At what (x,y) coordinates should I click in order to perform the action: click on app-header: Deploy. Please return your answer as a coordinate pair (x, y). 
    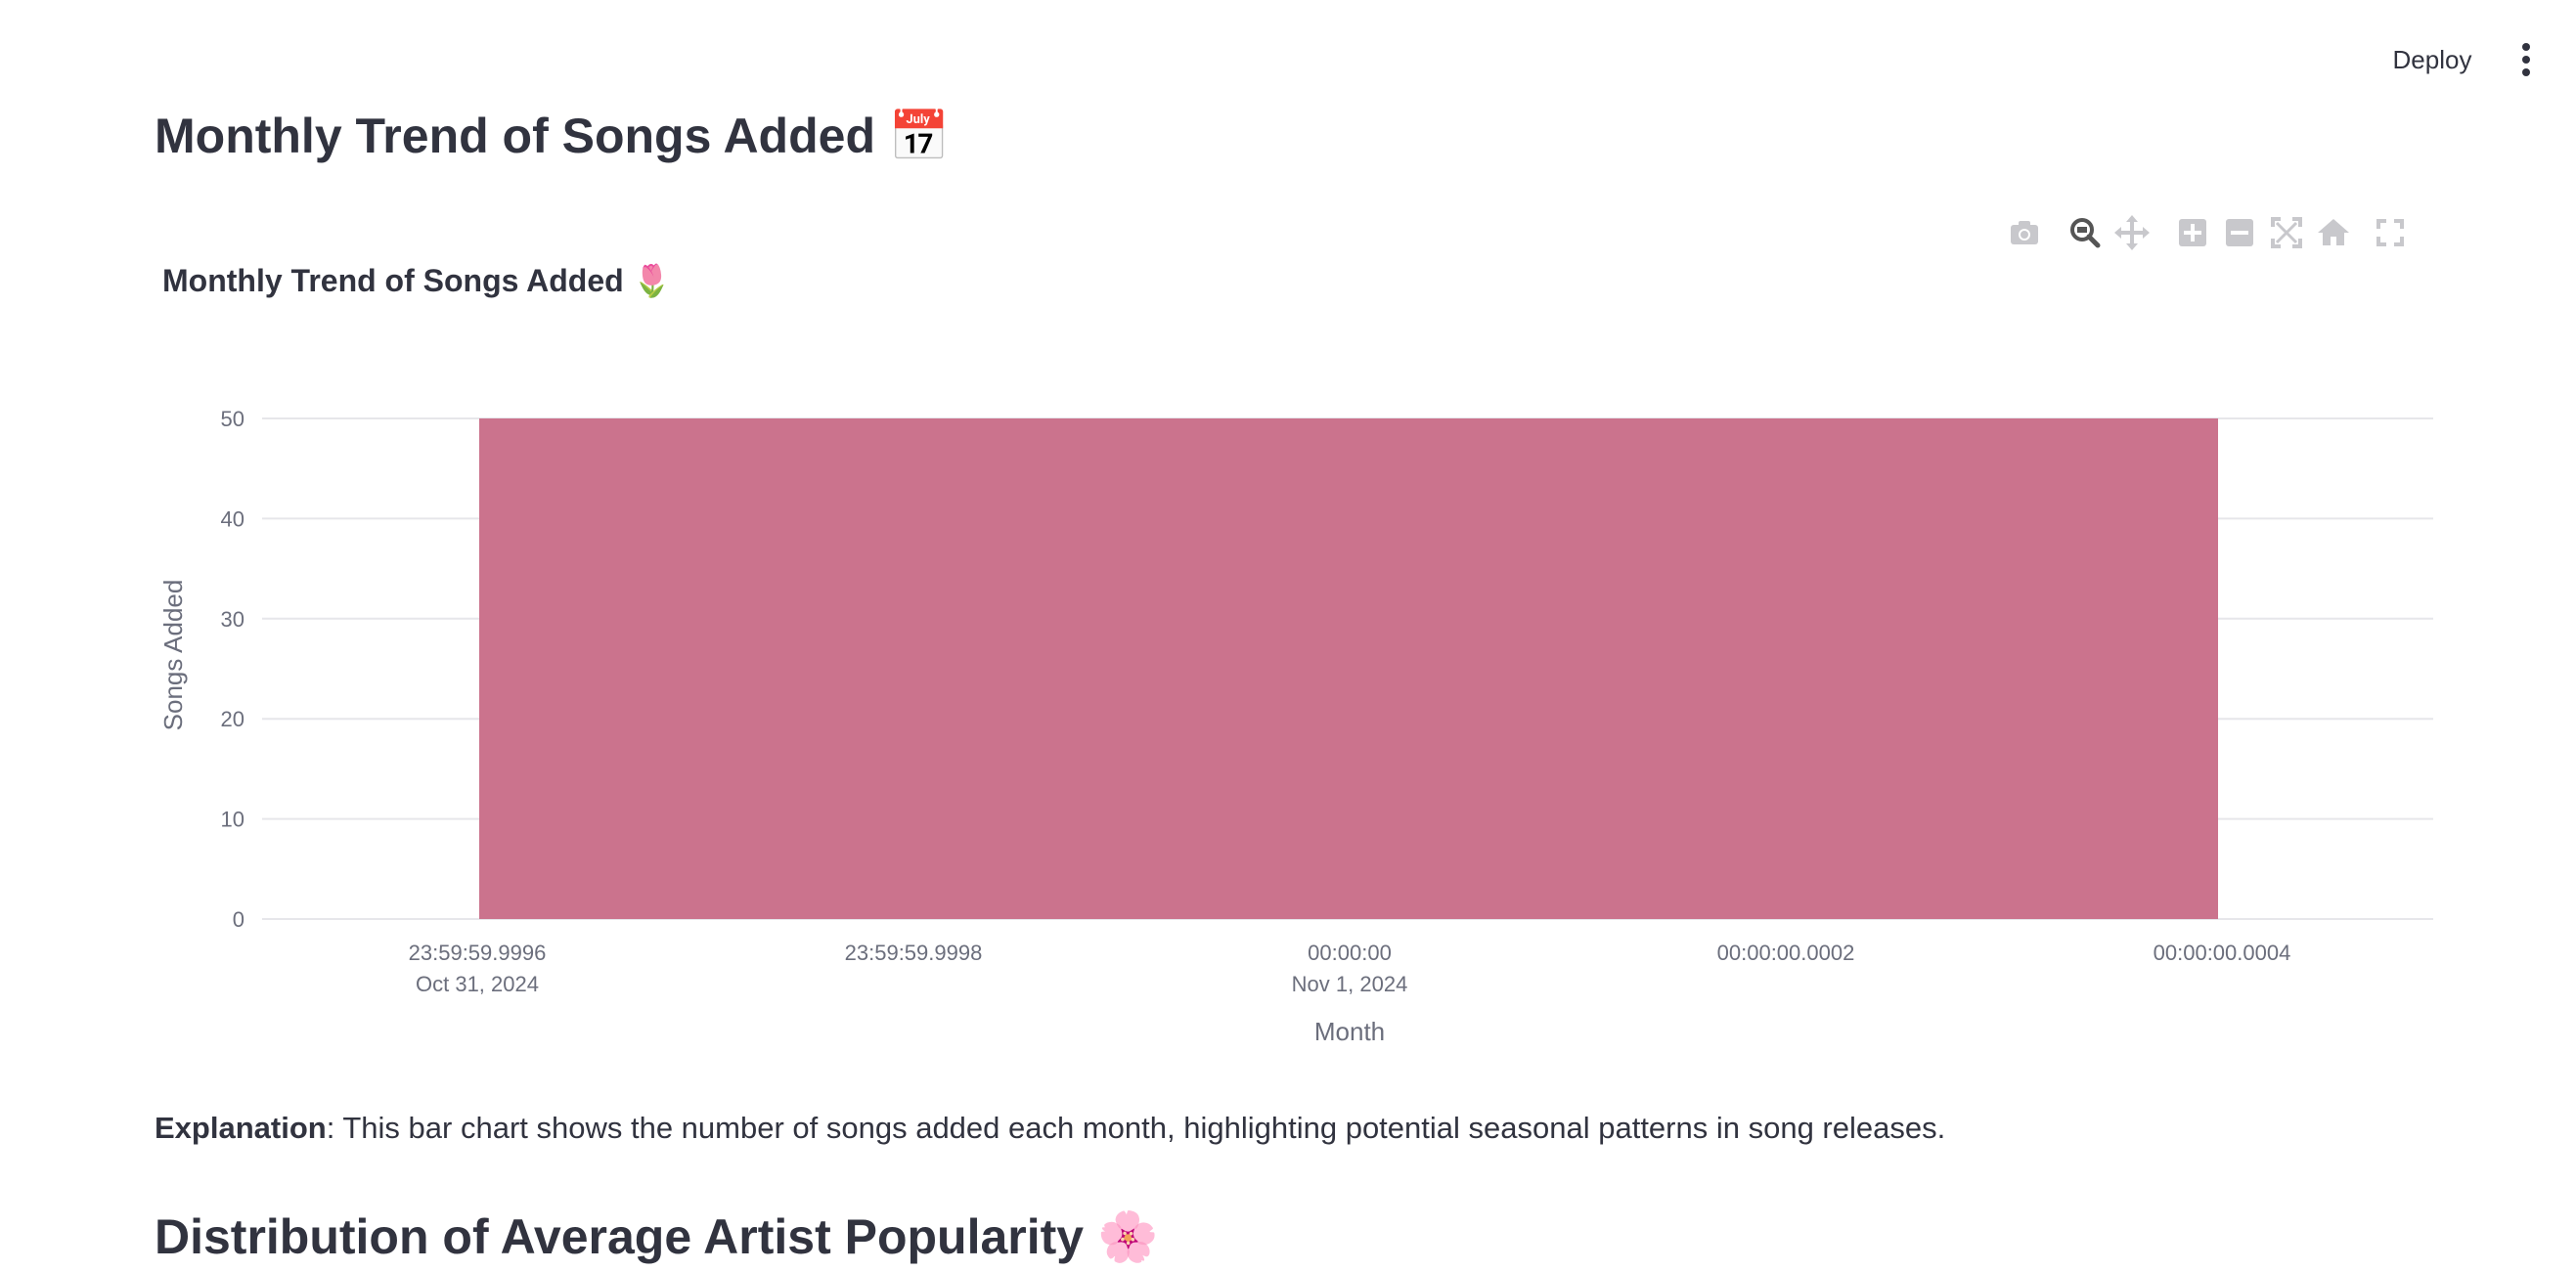
    Looking at the image, I should click on (1288, 58).